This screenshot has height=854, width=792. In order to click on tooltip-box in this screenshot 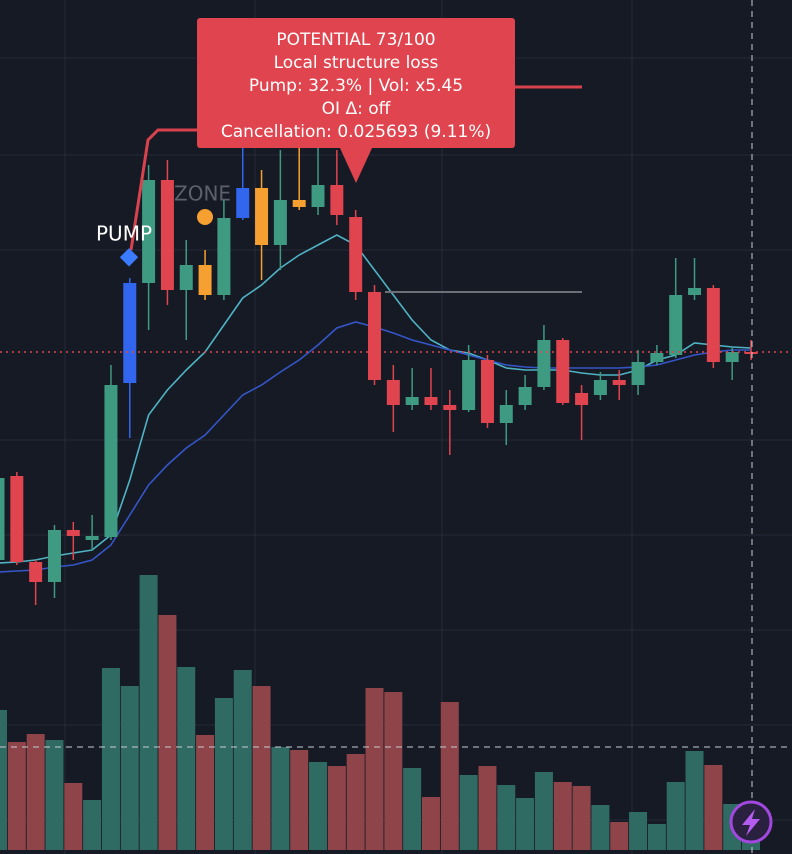, I will do `click(356, 83)`.